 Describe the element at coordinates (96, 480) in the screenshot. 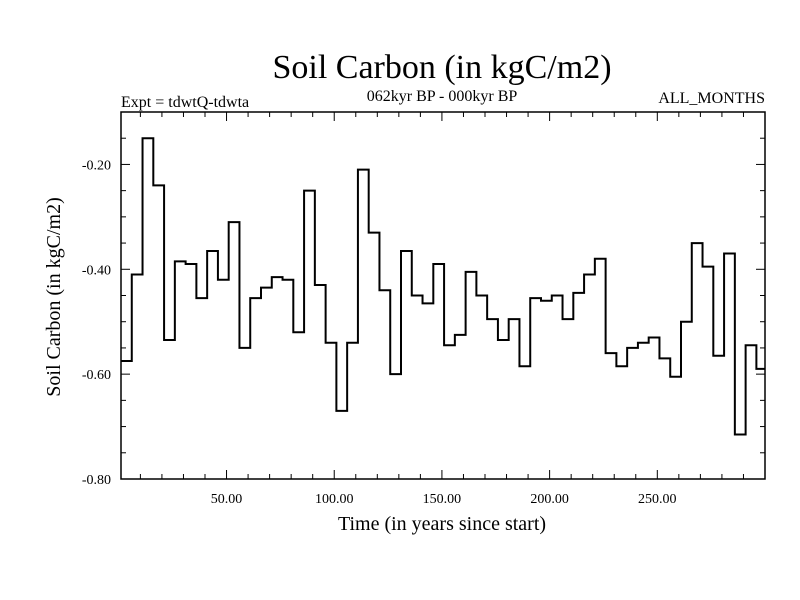

I see `y-tick-label: -0.80` at that location.